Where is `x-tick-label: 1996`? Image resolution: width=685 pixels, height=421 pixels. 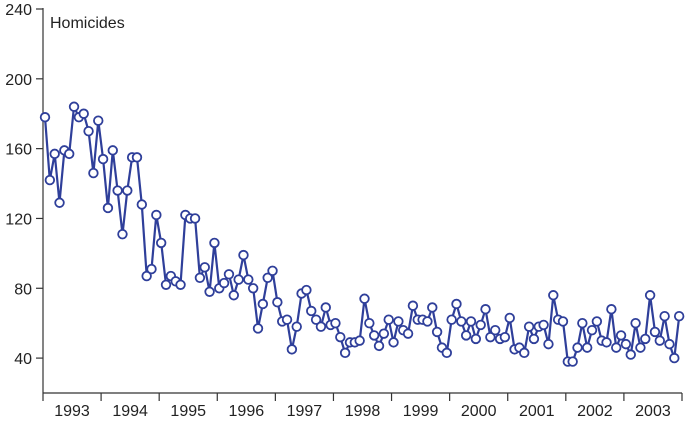 x-tick-label: 1996 is located at coordinates (247, 411).